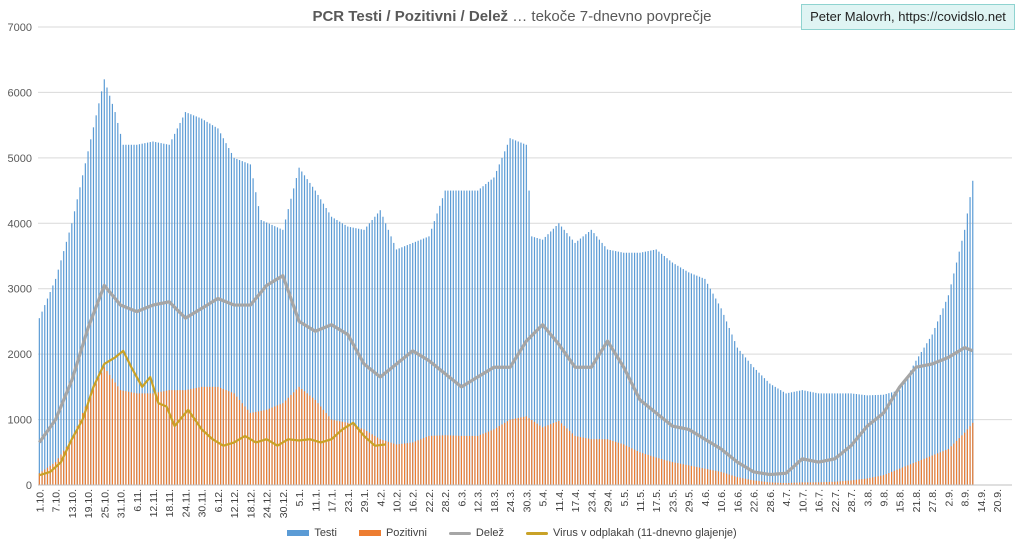  I want to click on x-tick-label: 11.1., so click(316, 500).